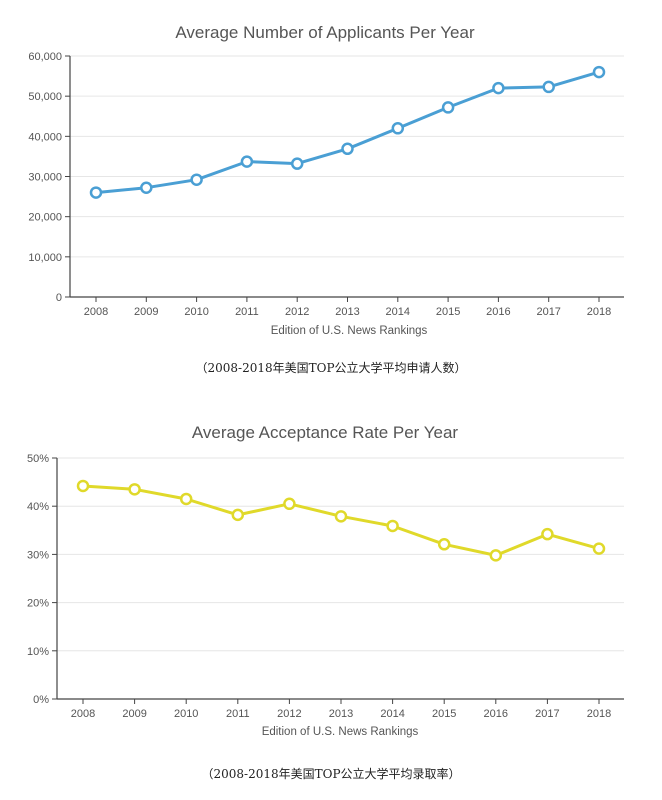  What do you see at coordinates (38, 604) in the screenshot?
I see `y-tick-label: 20%` at bounding box center [38, 604].